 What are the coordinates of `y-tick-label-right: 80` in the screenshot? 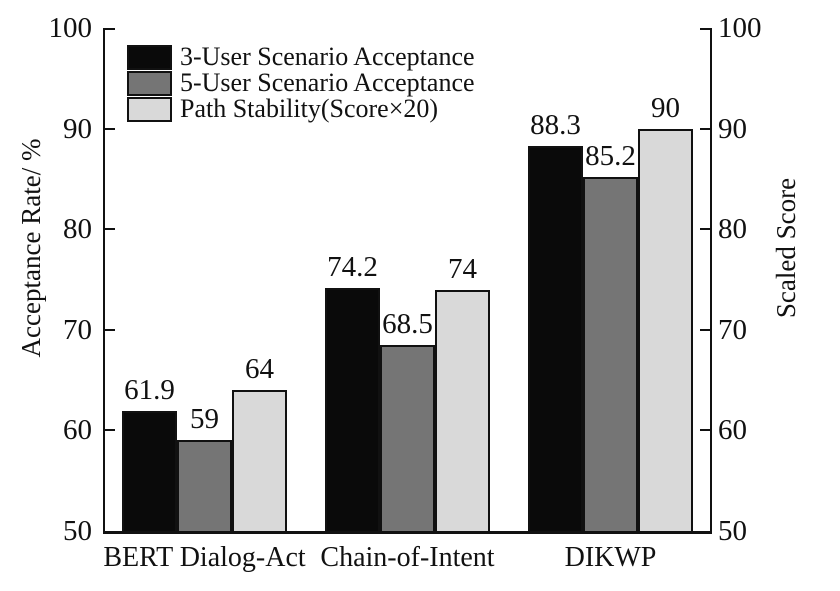 It's located at (732, 229).